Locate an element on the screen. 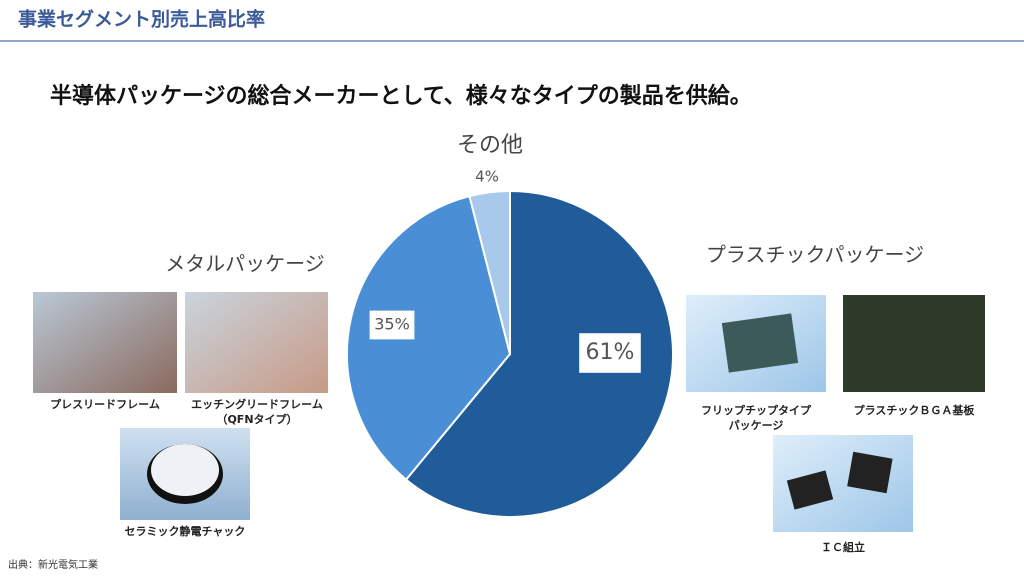 The width and height of the screenshot is (1024, 576). chart-title: 半導体パッケージの総合メーカーとして、様々なタイプの製品を供給。 is located at coordinates (401, 96).